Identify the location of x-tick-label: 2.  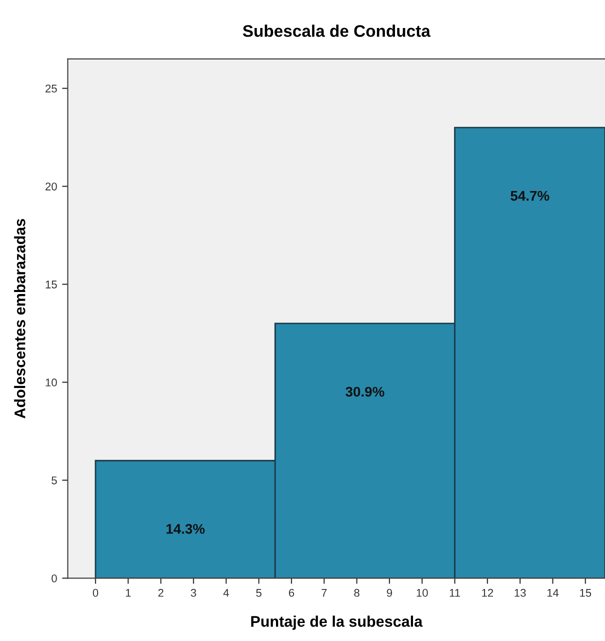
(161, 592).